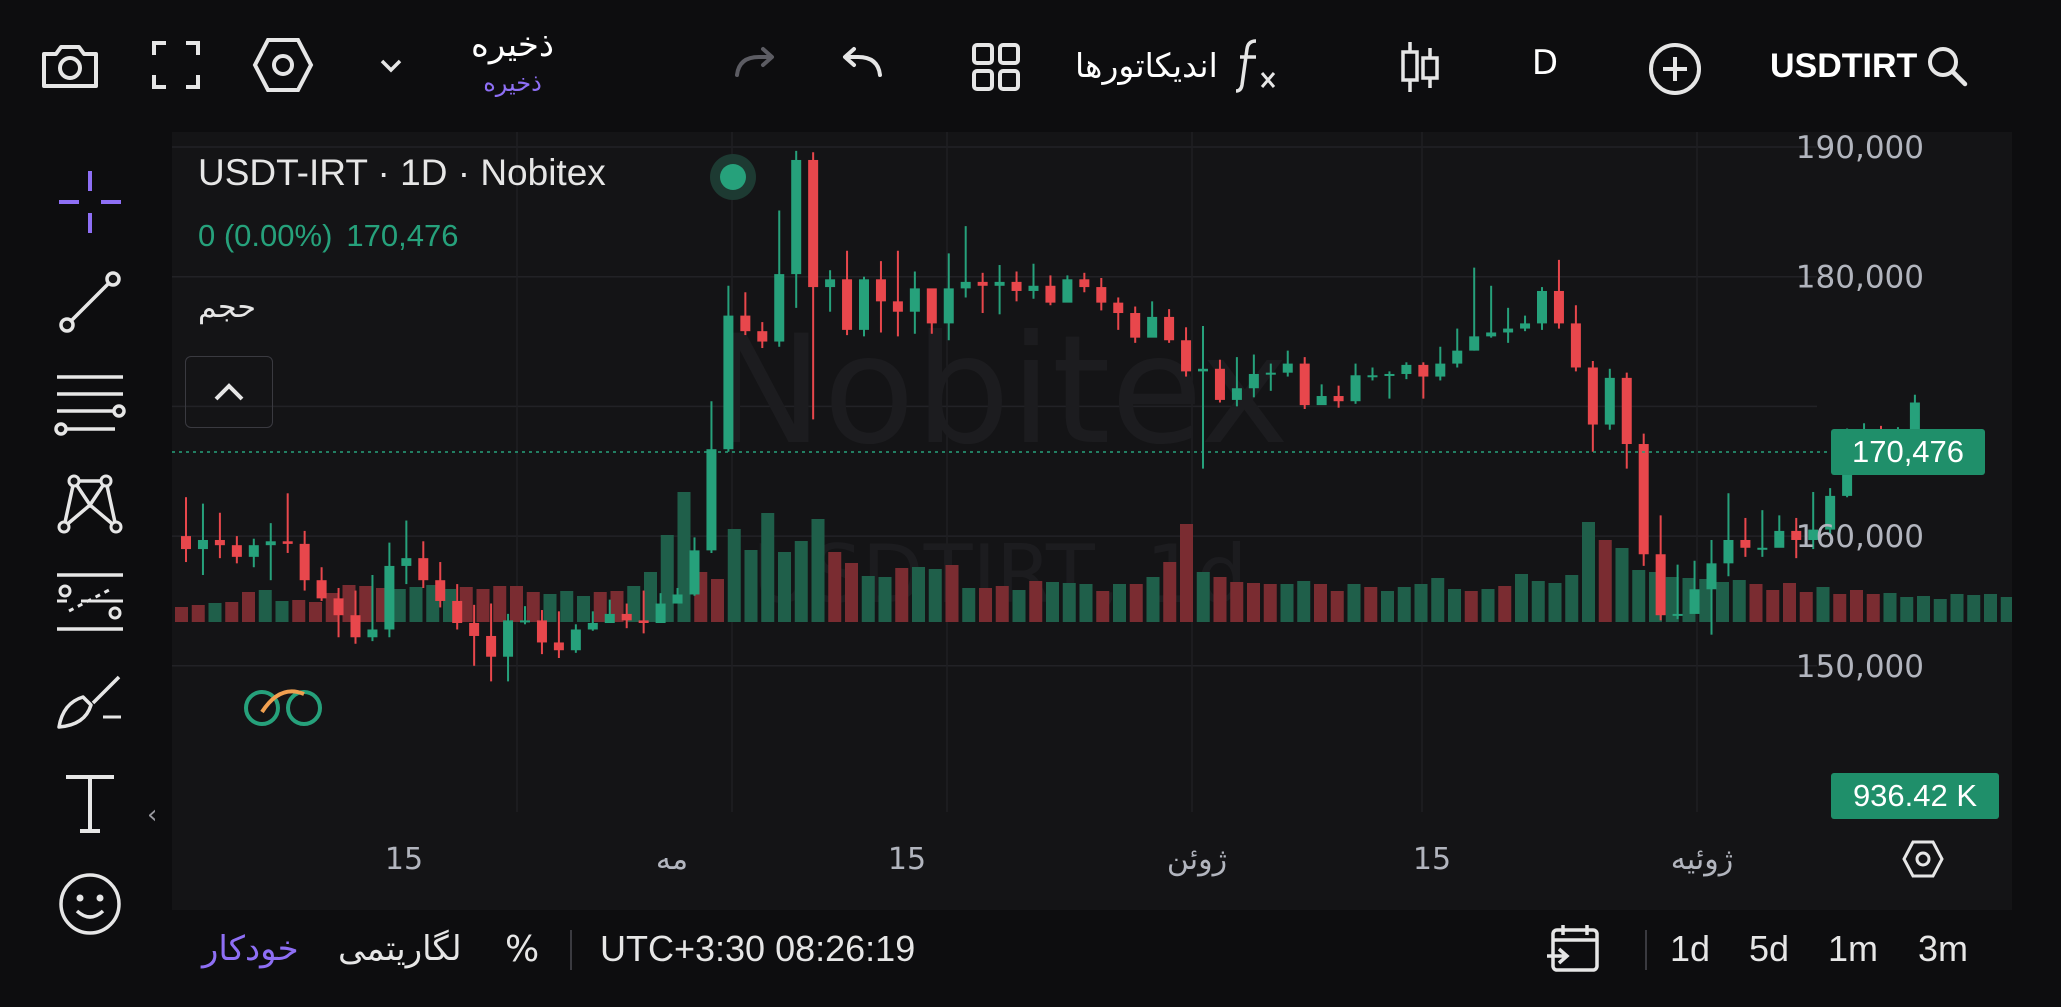 This screenshot has width=2061, height=1007. Describe the element at coordinates (1860, 408) in the screenshot. I see `price-axis: 190,000 180,000 160,000 150,000` at that location.